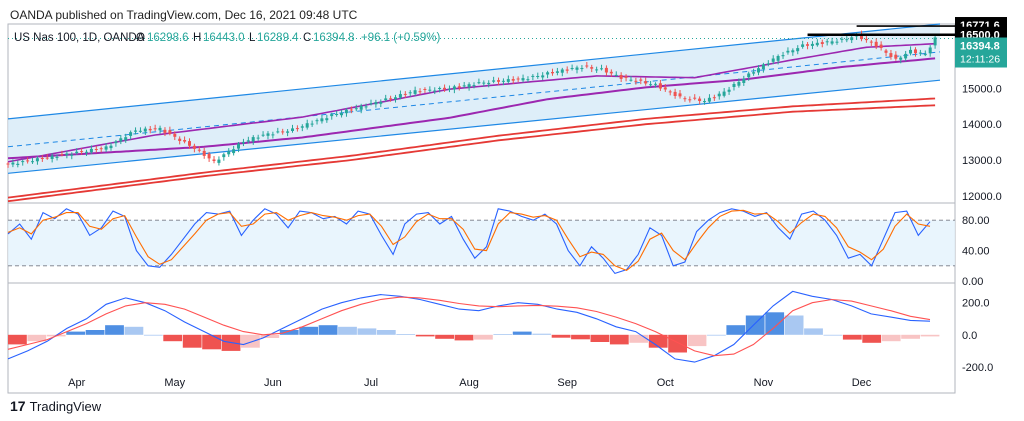 Image resolution: width=1024 pixels, height=421 pixels. What do you see at coordinates (980, 60) in the screenshot?
I see `countdown-label: 12:11:26` at bounding box center [980, 60].